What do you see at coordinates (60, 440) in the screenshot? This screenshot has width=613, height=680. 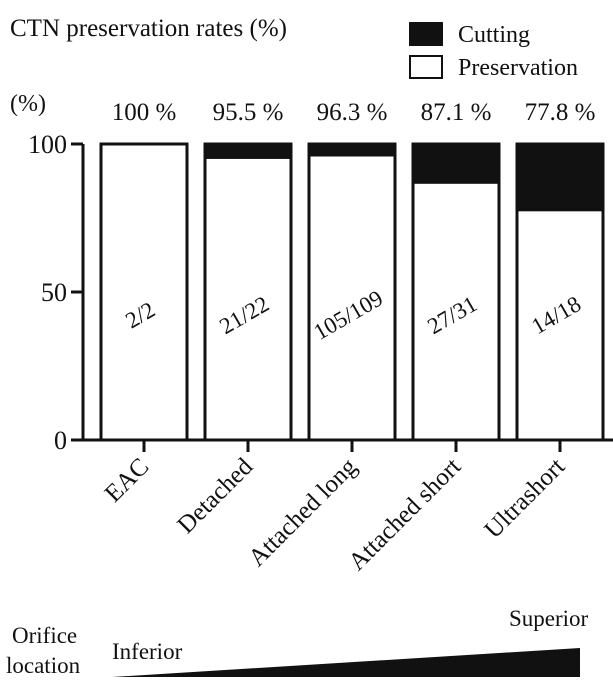 I see `y-tick-label: 0` at bounding box center [60, 440].